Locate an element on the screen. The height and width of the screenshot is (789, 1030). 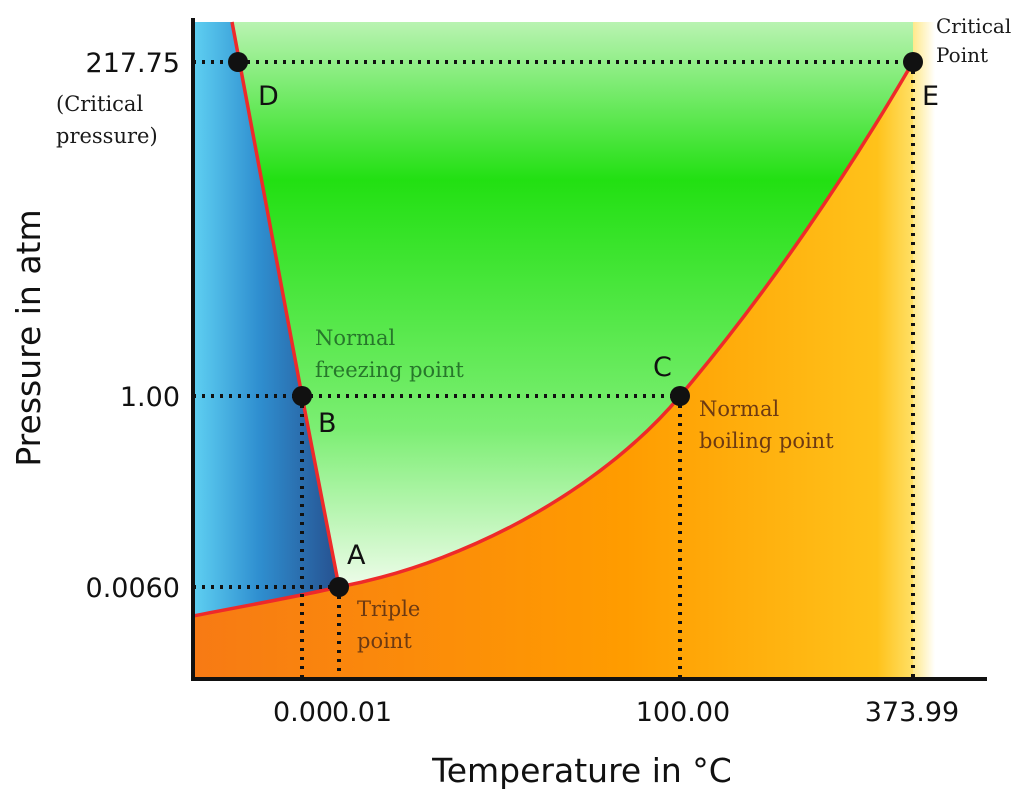
point-a-label: A is located at coordinates (356, 555).